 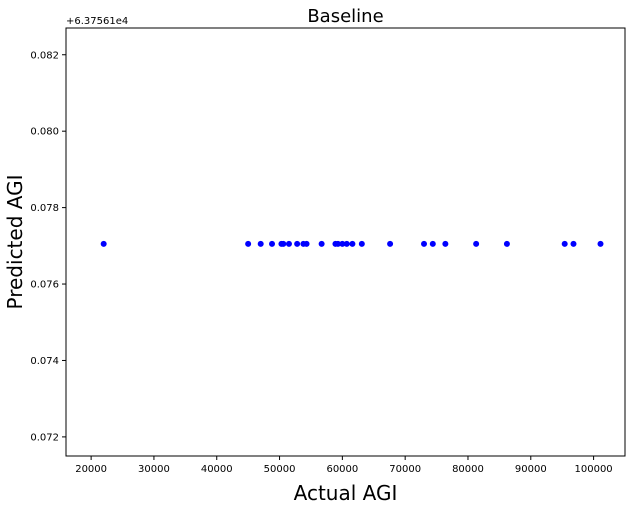 I want to click on y-tick-label: 0.080, so click(x=44, y=132).